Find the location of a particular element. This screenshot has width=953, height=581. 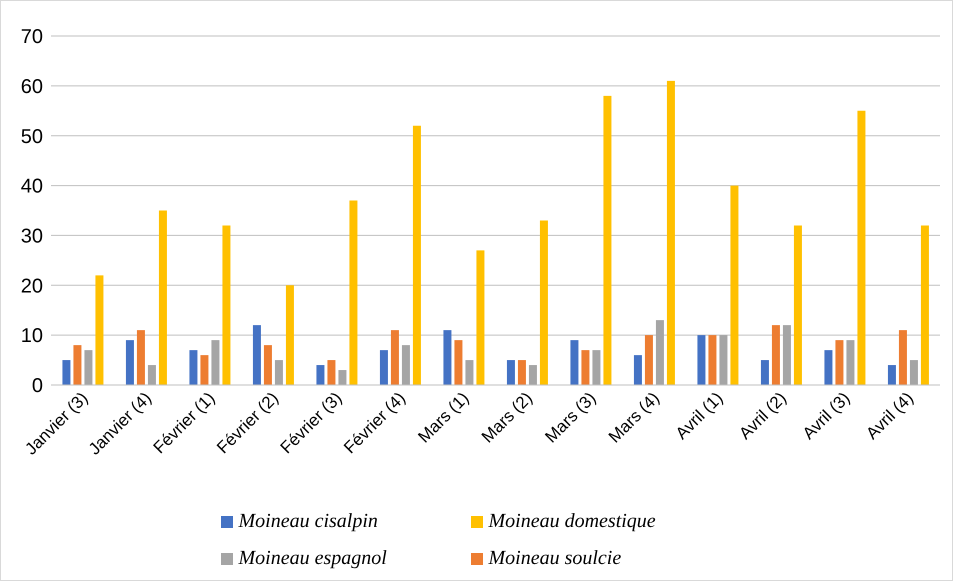

legend-label: Moineau cisalpin is located at coordinates (308, 521).